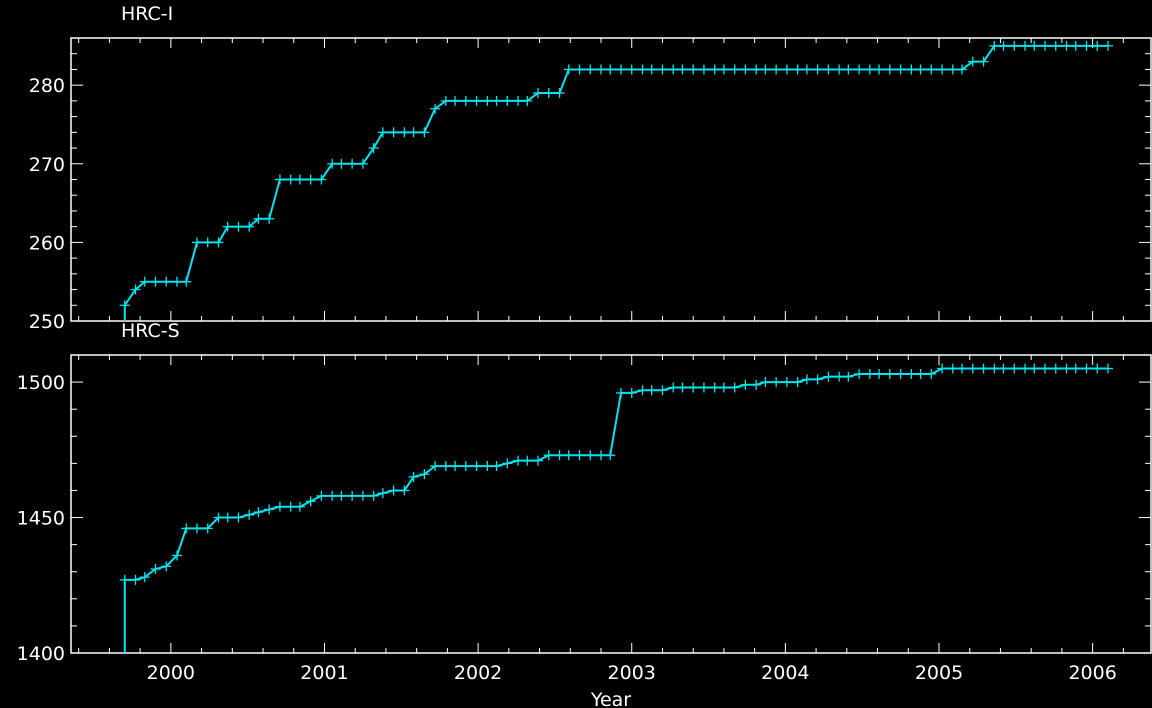  What do you see at coordinates (324, 673) in the screenshot?
I see `x-tick-label: 2001` at bounding box center [324, 673].